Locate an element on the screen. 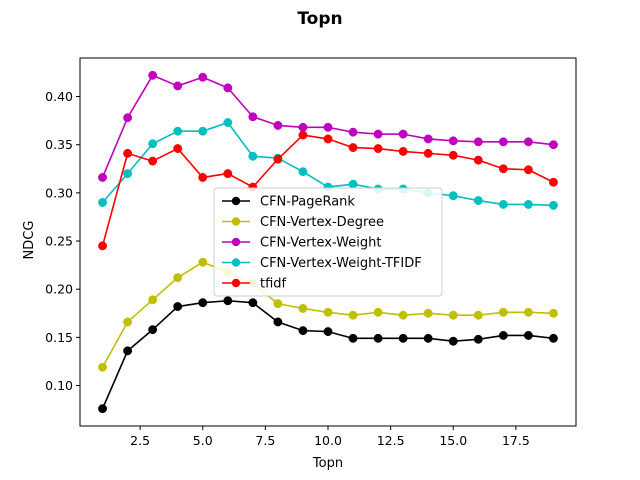 This screenshot has width=640, height=480. y-tick-label: 0.25 is located at coordinates (59, 241).